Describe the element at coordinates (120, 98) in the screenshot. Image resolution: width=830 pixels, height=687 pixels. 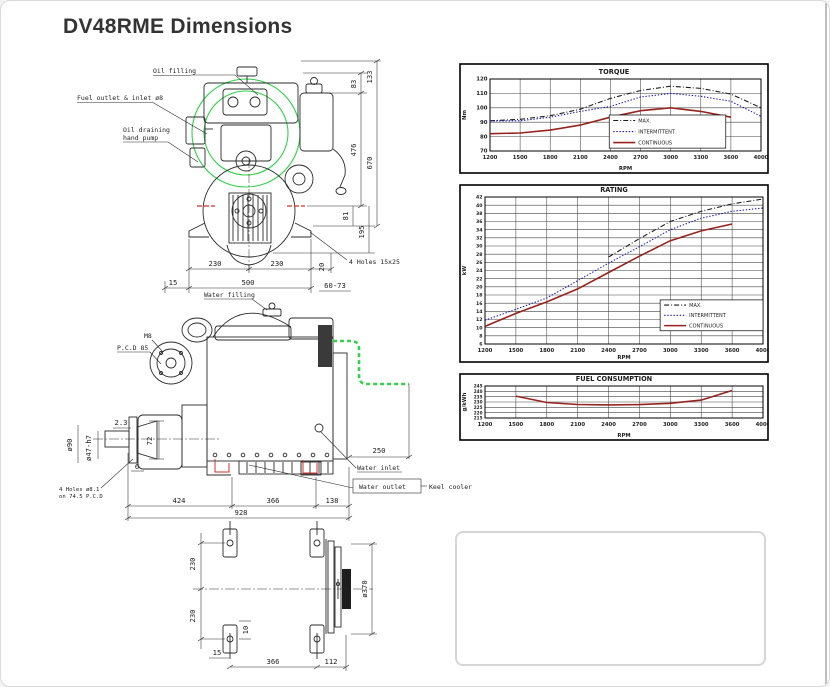
I see `label-fuel-outlet-inlet: Fuel outlet & inlet ø8` at that location.